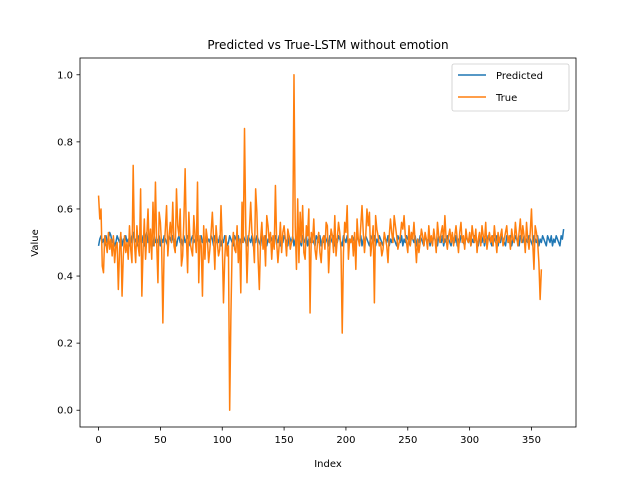  I want to click on y-tick-label: 0.8, so click(65, 142).